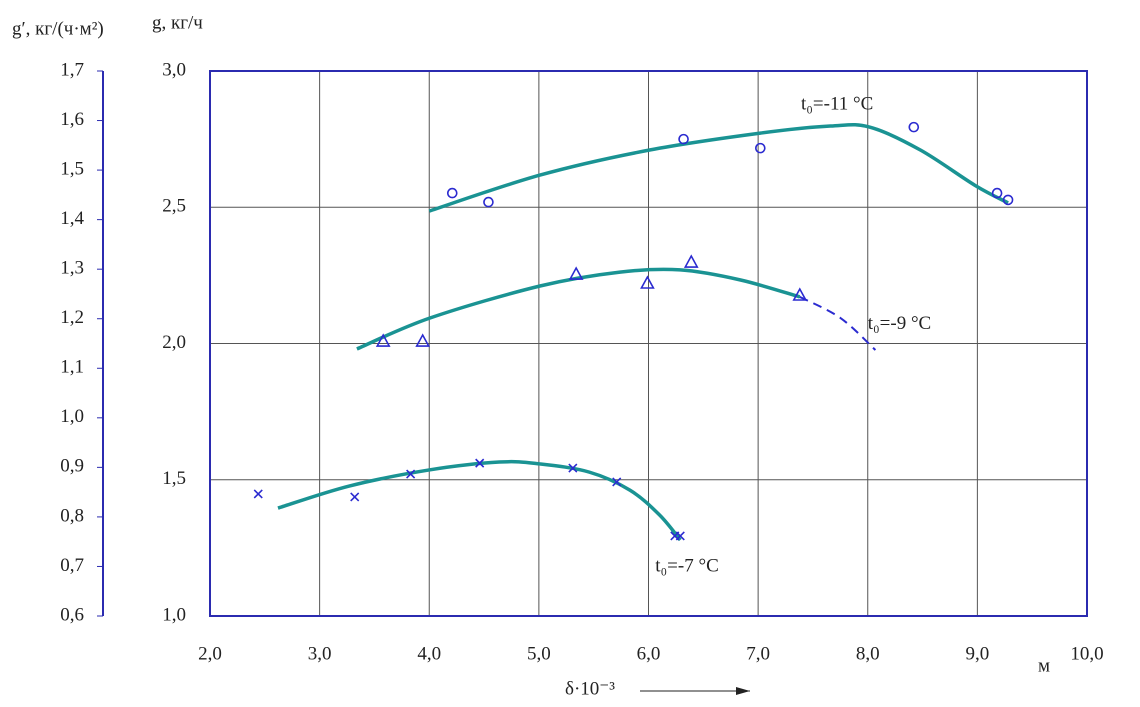 This screenshot has height=707, width=1140. I want to click on x-tick-label: 4,0, so click(429, 653).